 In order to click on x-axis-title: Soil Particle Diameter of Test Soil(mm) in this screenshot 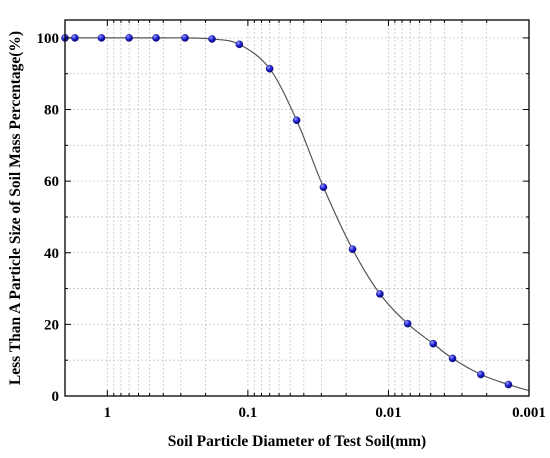, I will do `click(297, 441)`.